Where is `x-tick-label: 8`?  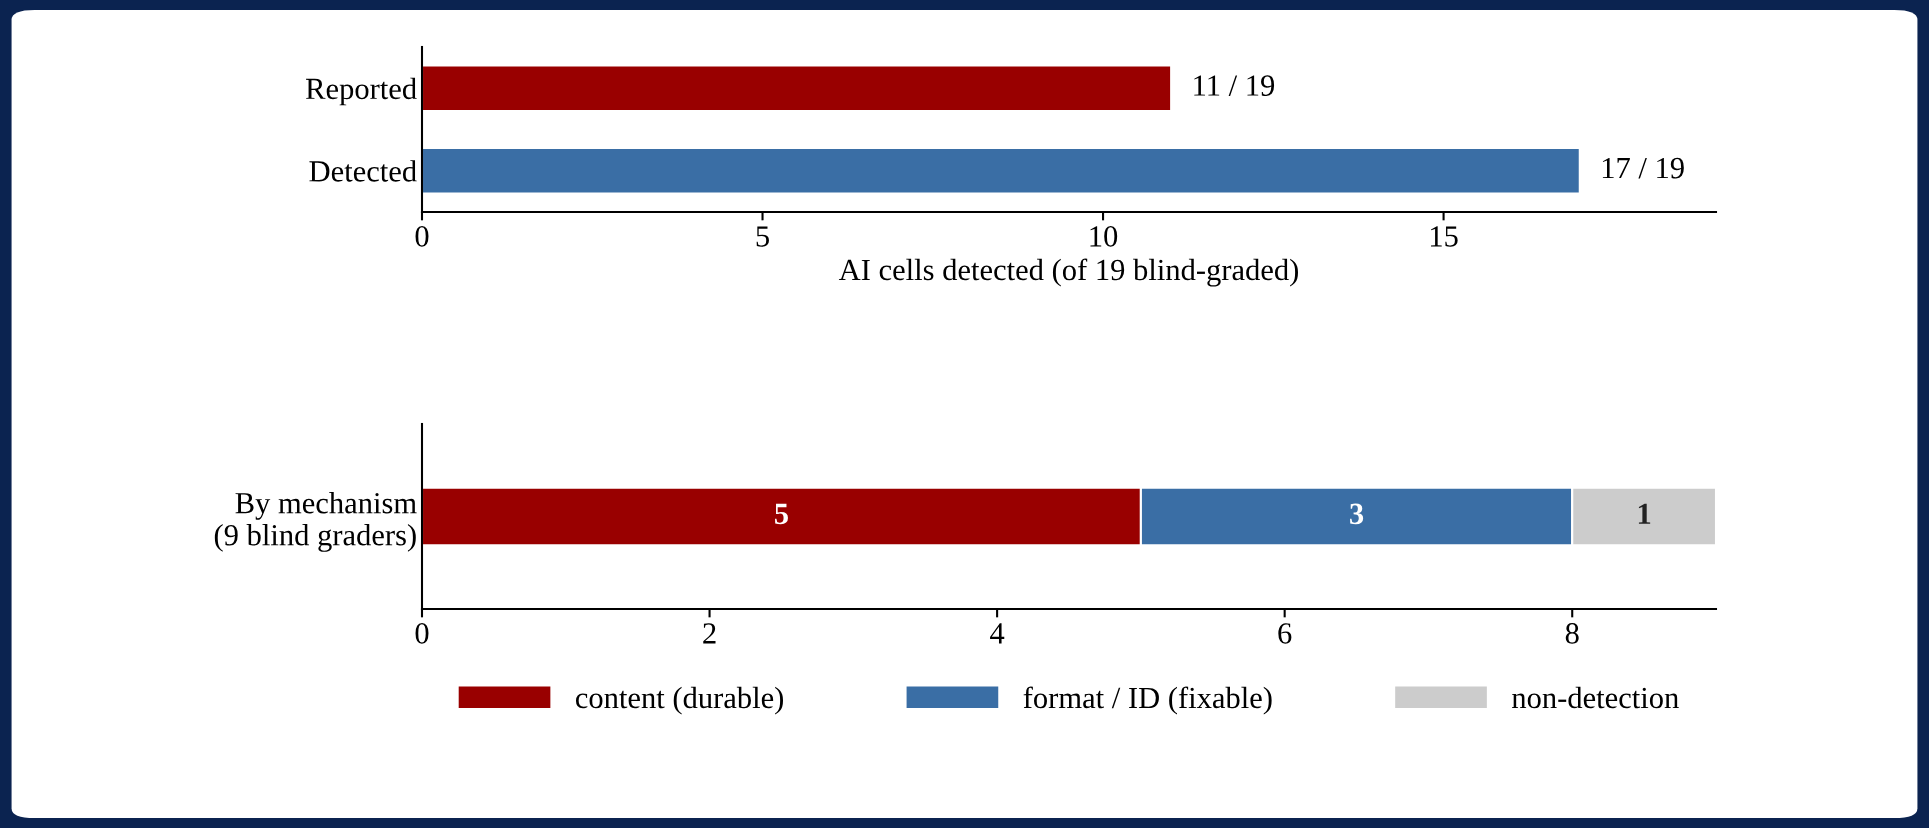 x-tick-label: 8 is located at coordinates (1572, 633).